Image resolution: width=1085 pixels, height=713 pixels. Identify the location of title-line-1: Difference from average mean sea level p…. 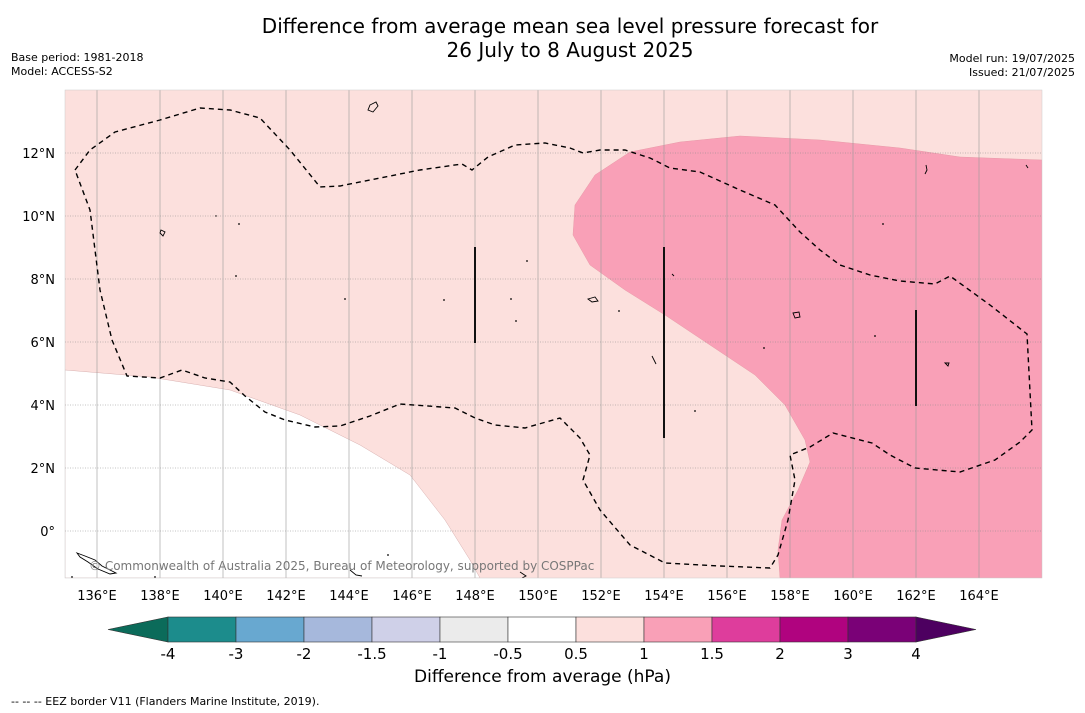
(570, 26).